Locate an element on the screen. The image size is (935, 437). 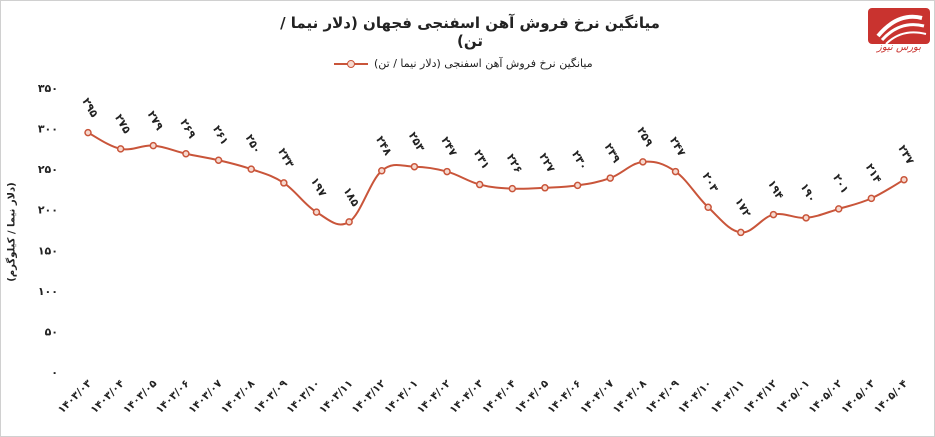
x-tick-label: ۱۴۰۳/۰۵ is located at coordinates (140, 396).